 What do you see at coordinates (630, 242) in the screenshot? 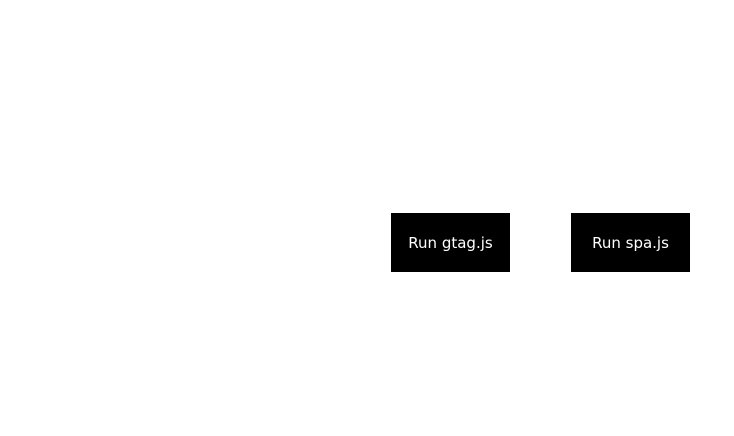
I see `run-spa-button: Run spa.js` at bounding box center [630, 242].